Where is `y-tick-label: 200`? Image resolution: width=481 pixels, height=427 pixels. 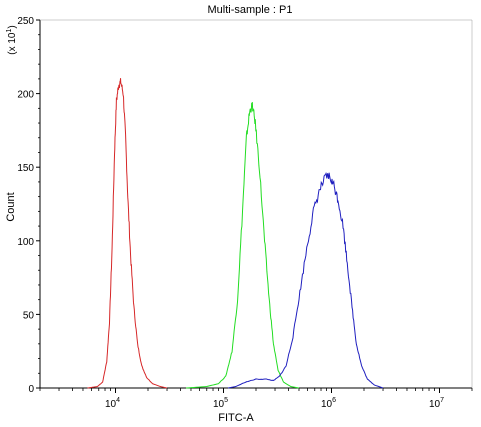
y-tick-label: 200 is located at coordinates (25, 95).